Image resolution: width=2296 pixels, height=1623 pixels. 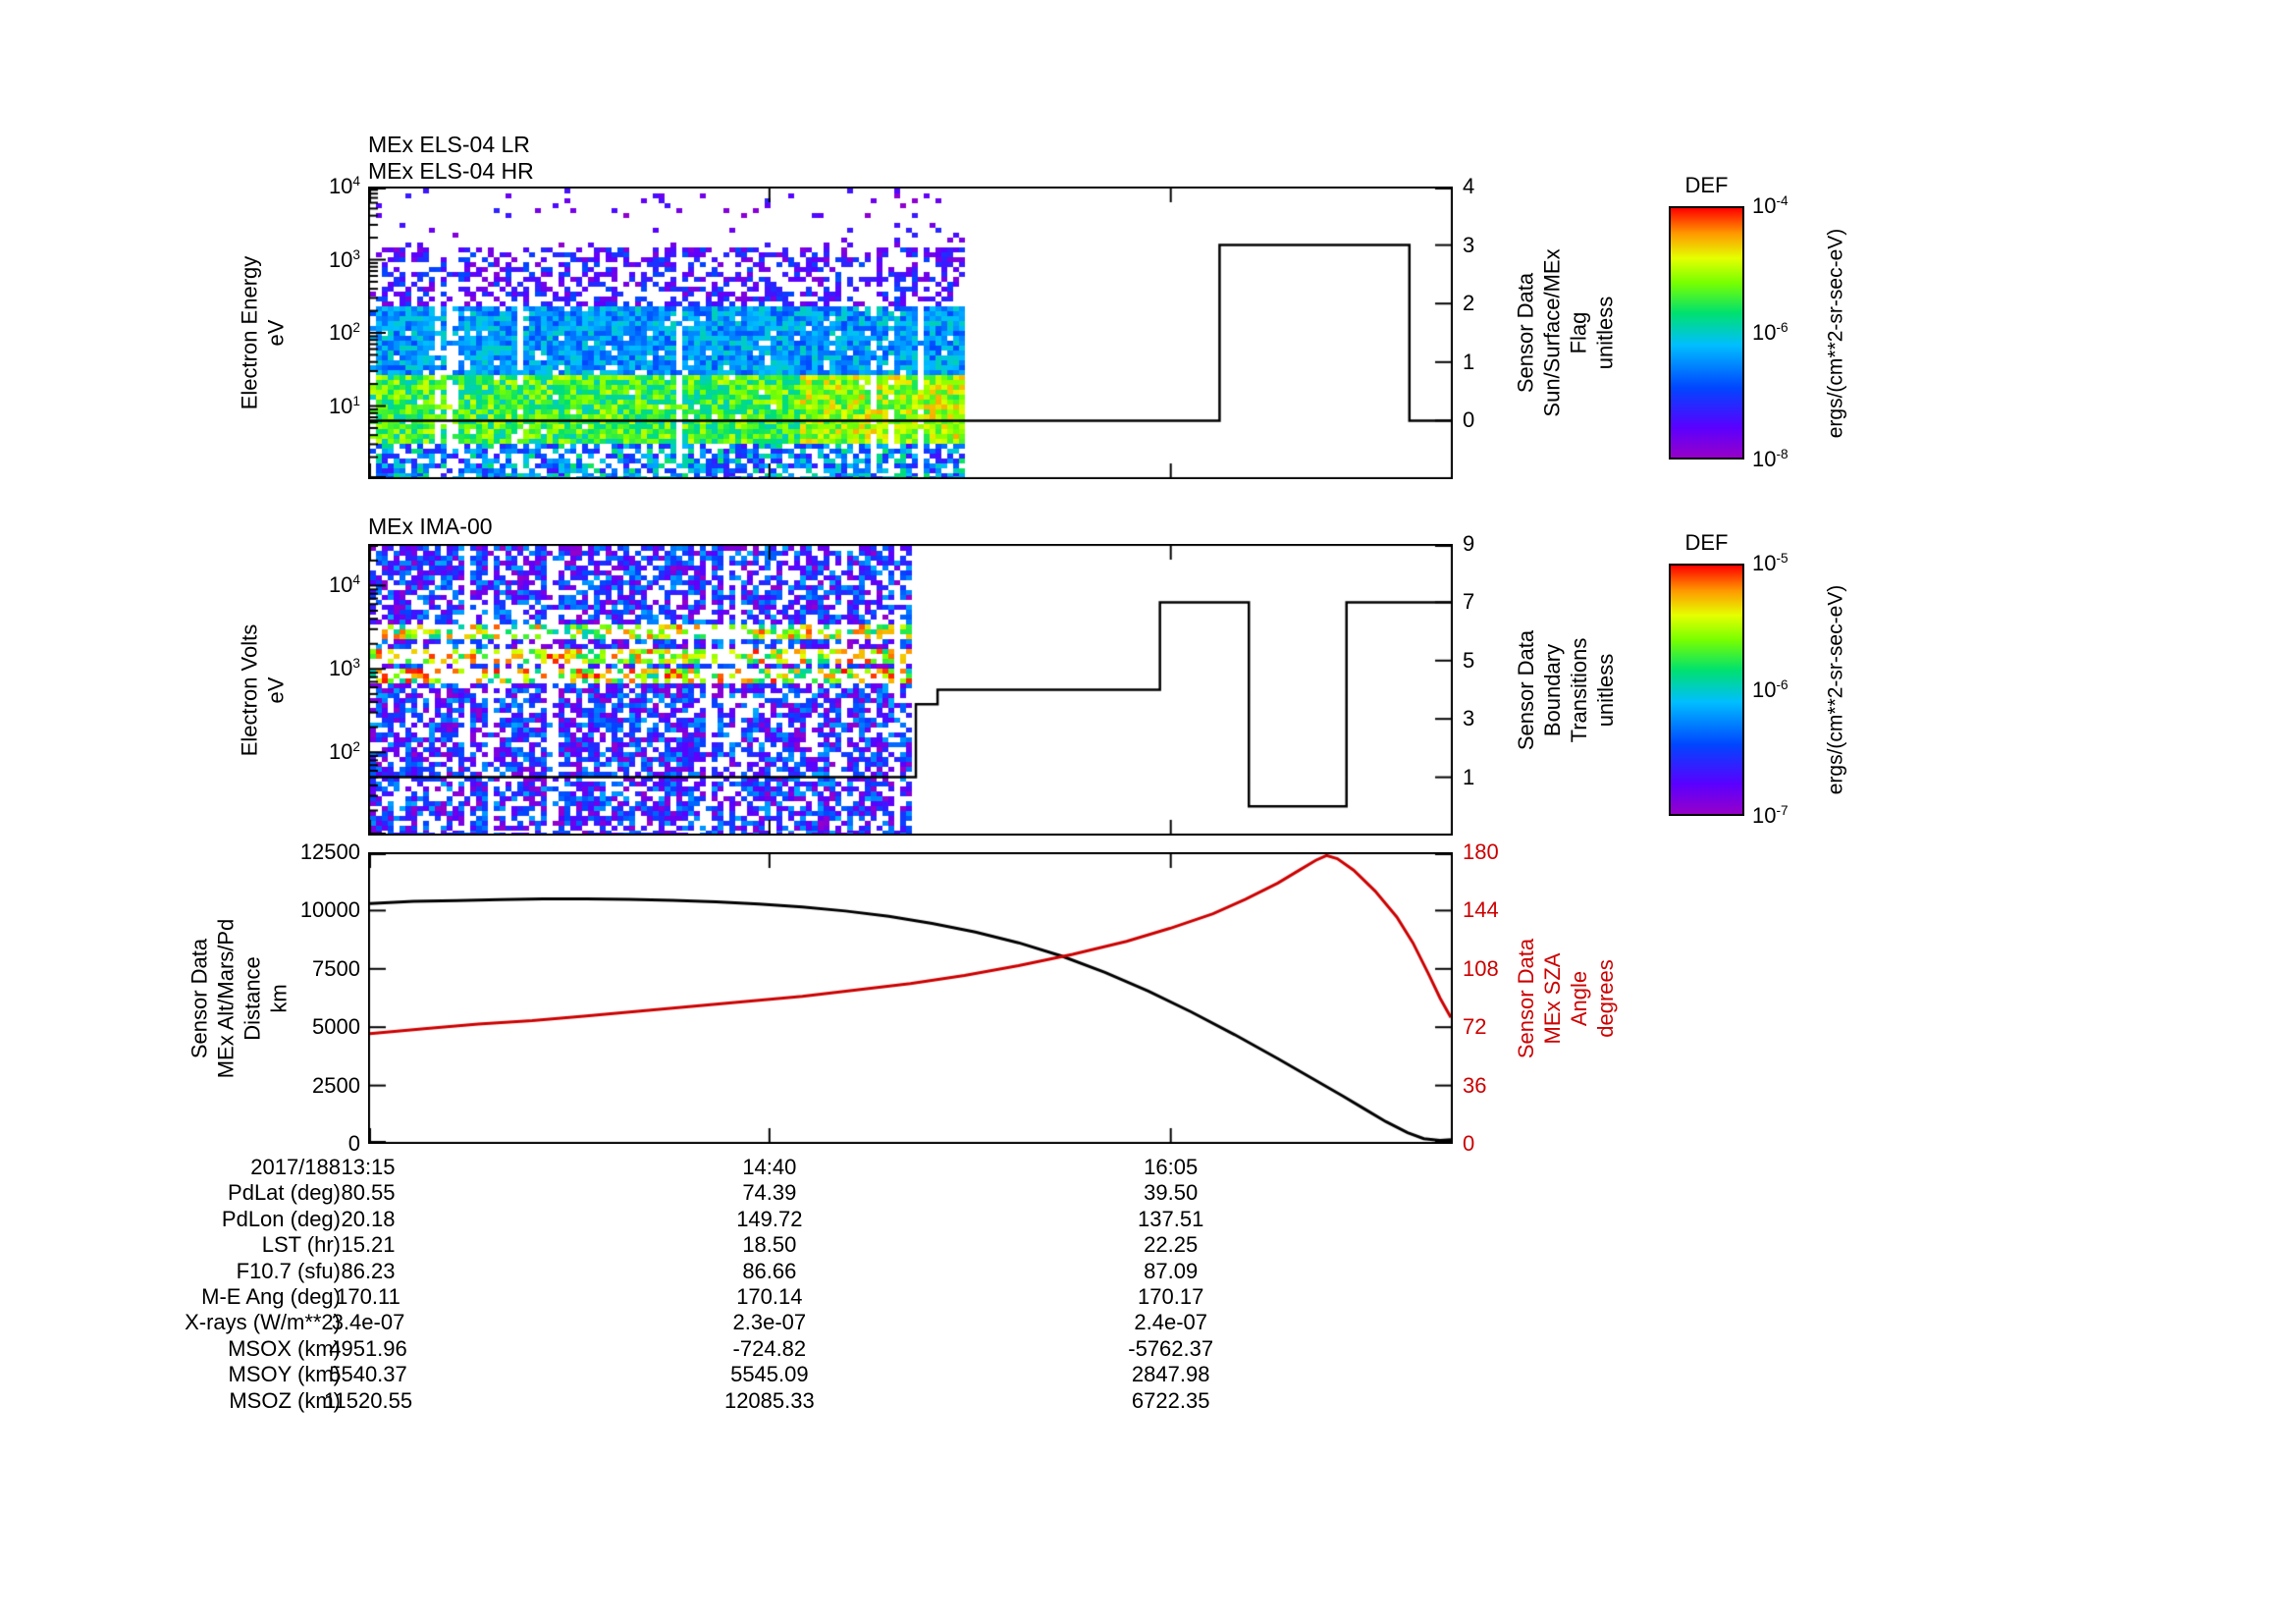 I want to click on table-value: 86.66, so click(x=769, y=1270).